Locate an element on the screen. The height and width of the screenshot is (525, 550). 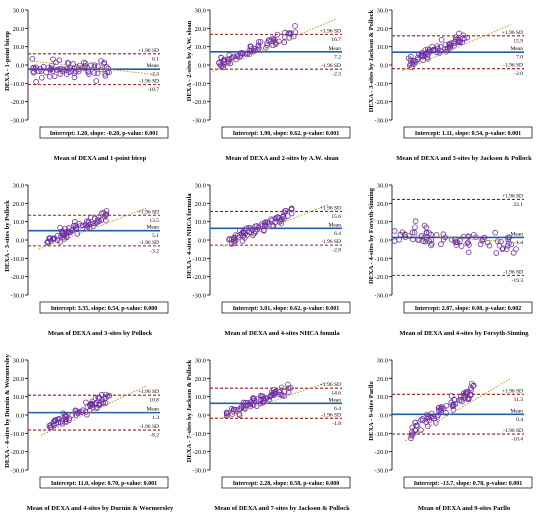
mean-value: 1.3 is located at coordinates (155, 418).